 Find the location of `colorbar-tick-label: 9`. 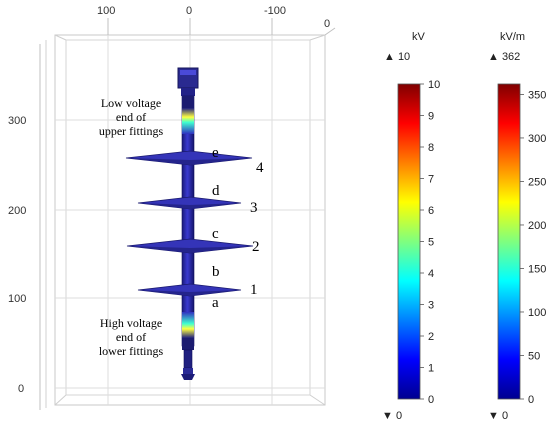

colorbar-tick-label: 9 is located at coordinates (431, 117).